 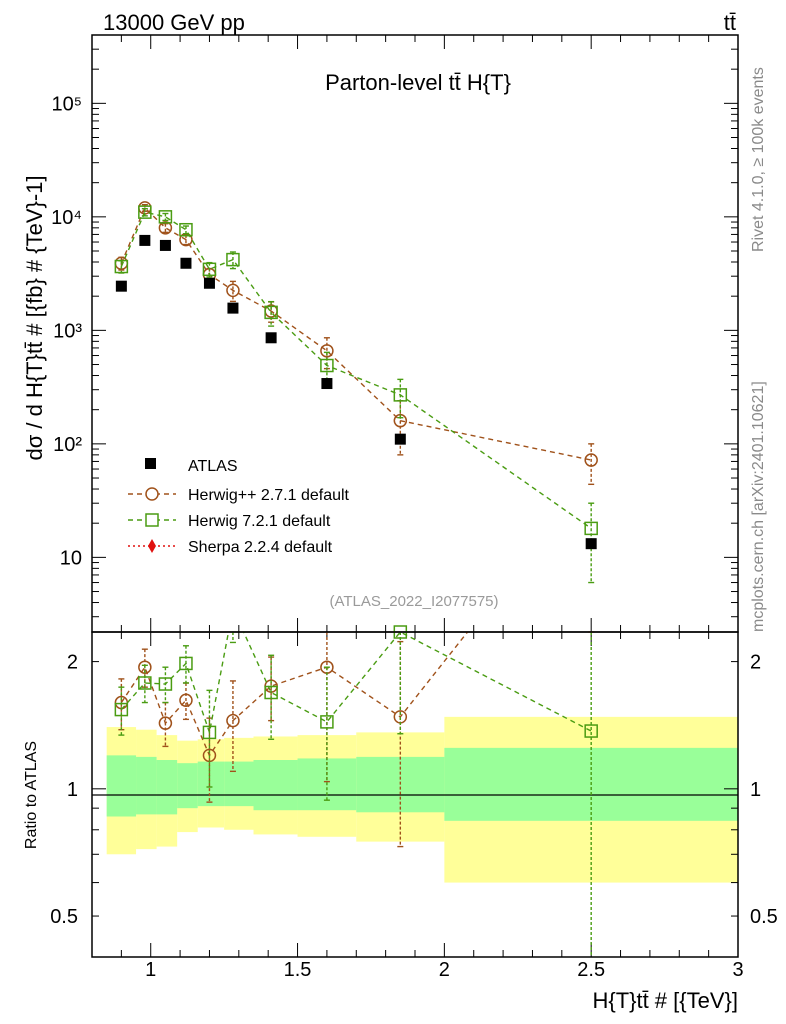 I want to click on ratio-uncertainty-bands, so click(x=422, y=799).